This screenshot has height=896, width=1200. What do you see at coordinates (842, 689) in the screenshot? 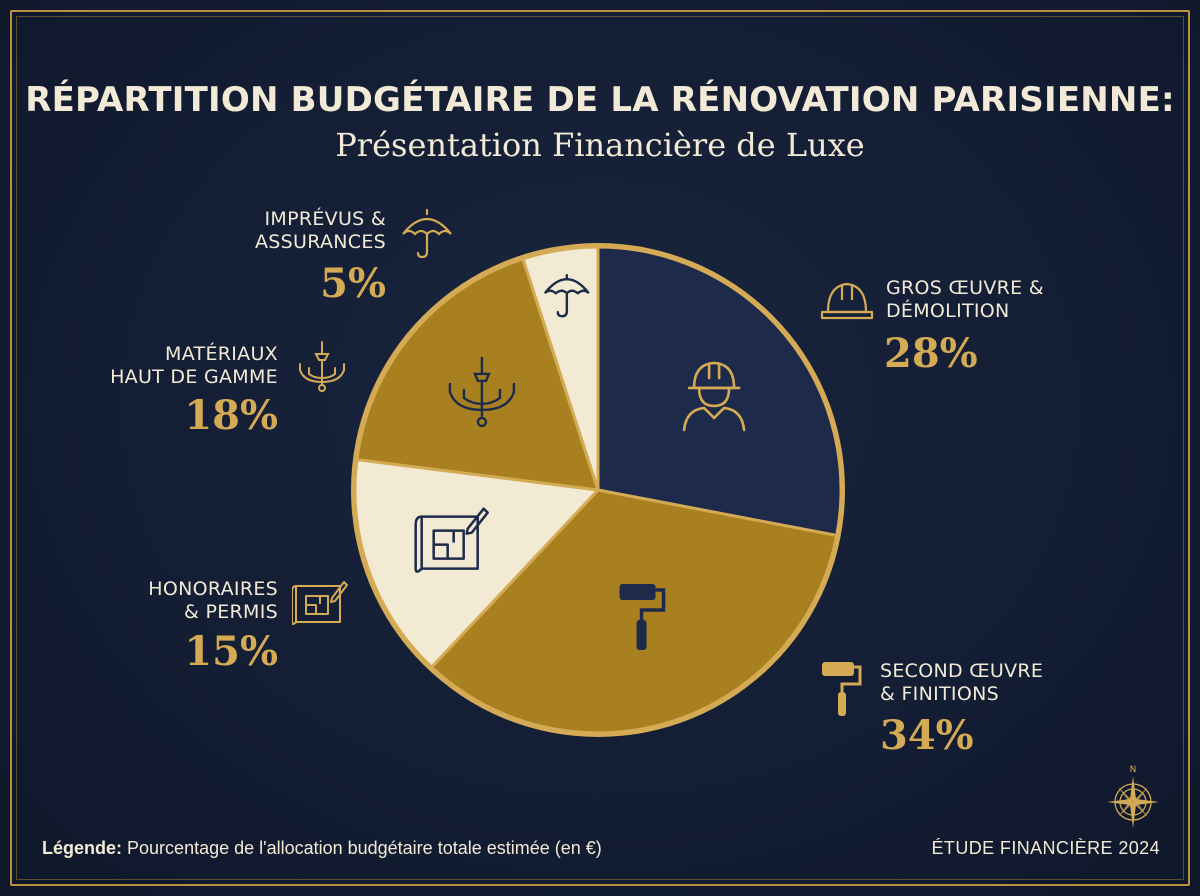
I see `paint-roller-icon` at bounding box center [842, 689].